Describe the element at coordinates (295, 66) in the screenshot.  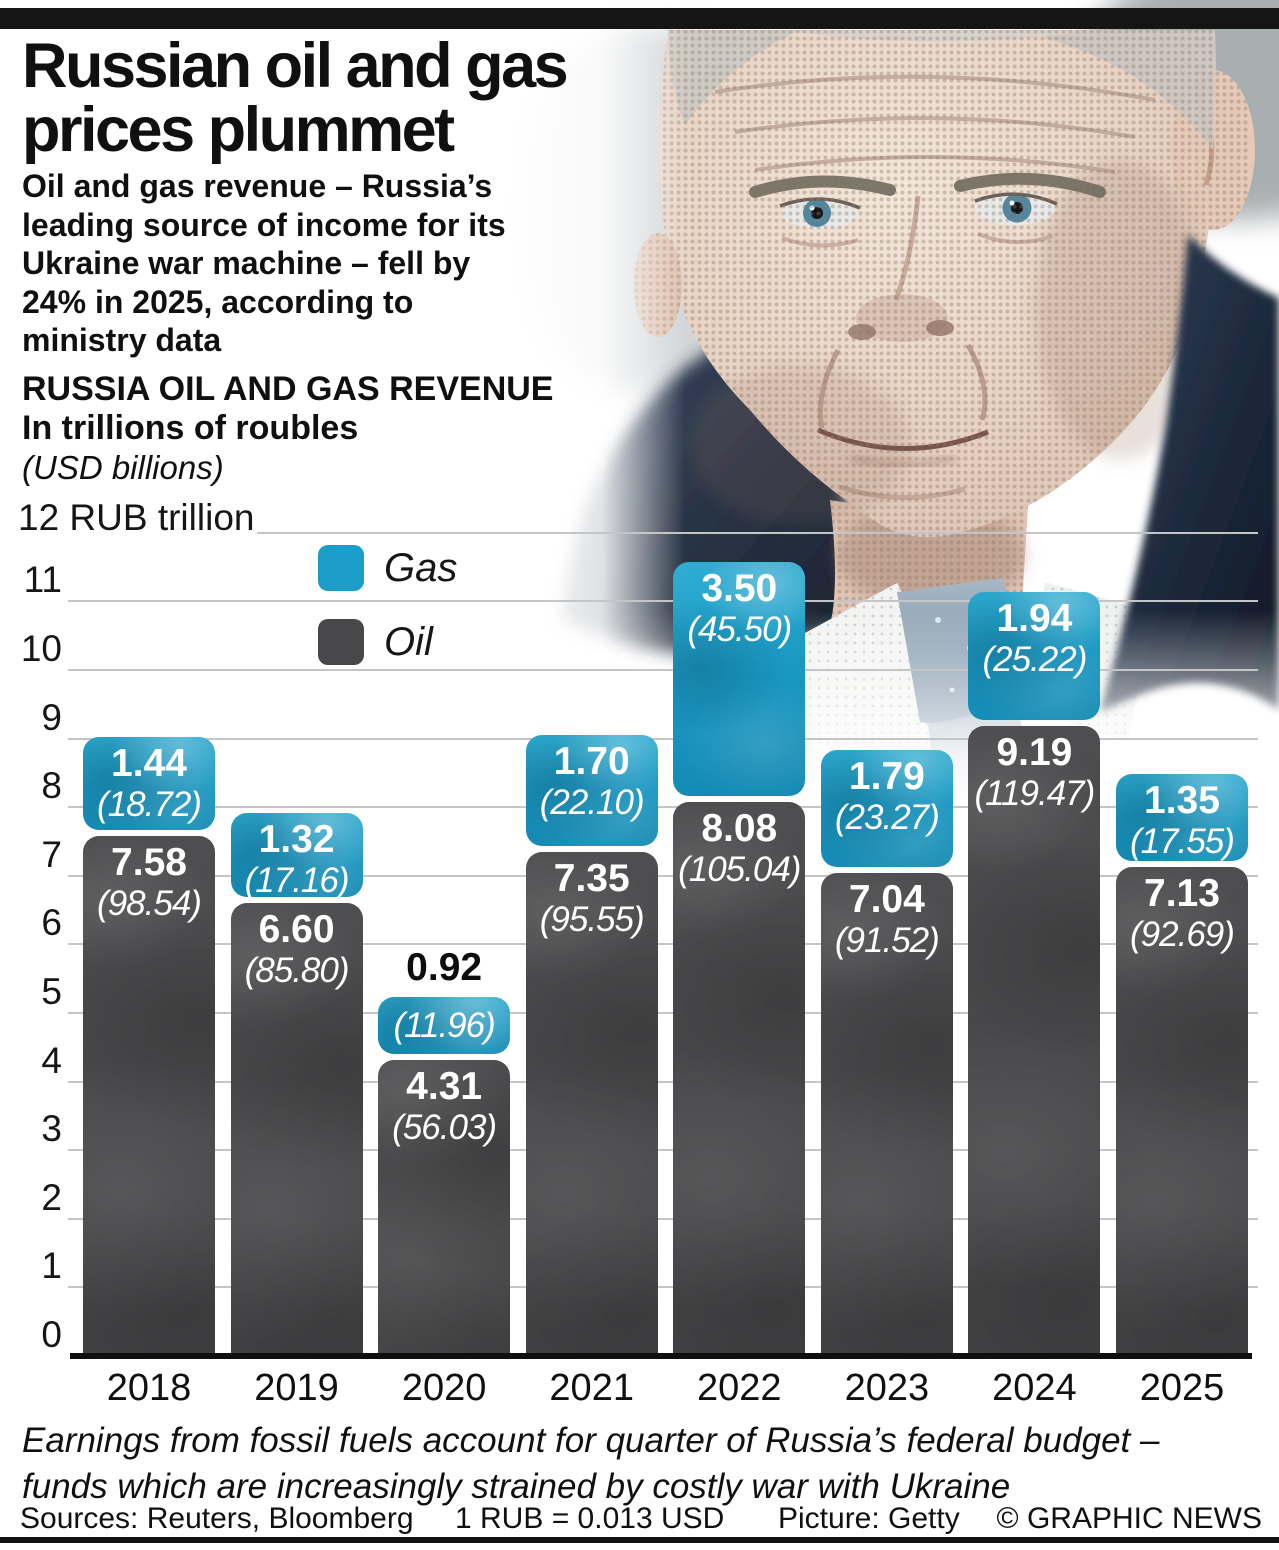
I see `page-title-line1: Russian oil and gas` at that location.